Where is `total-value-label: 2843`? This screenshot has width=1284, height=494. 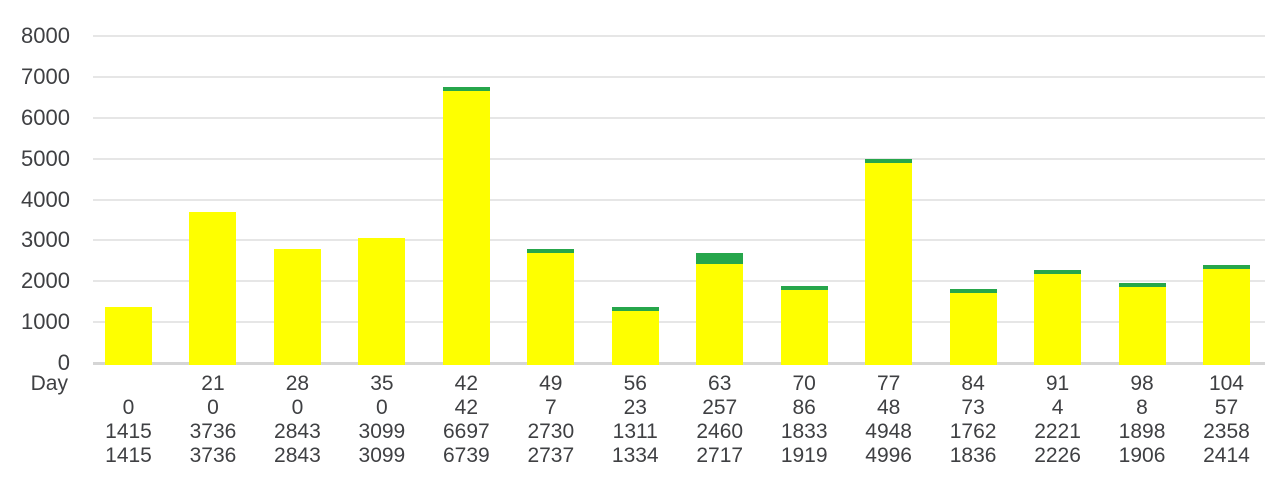
total-value-label: 2843 is located at coordinates (297, 455).